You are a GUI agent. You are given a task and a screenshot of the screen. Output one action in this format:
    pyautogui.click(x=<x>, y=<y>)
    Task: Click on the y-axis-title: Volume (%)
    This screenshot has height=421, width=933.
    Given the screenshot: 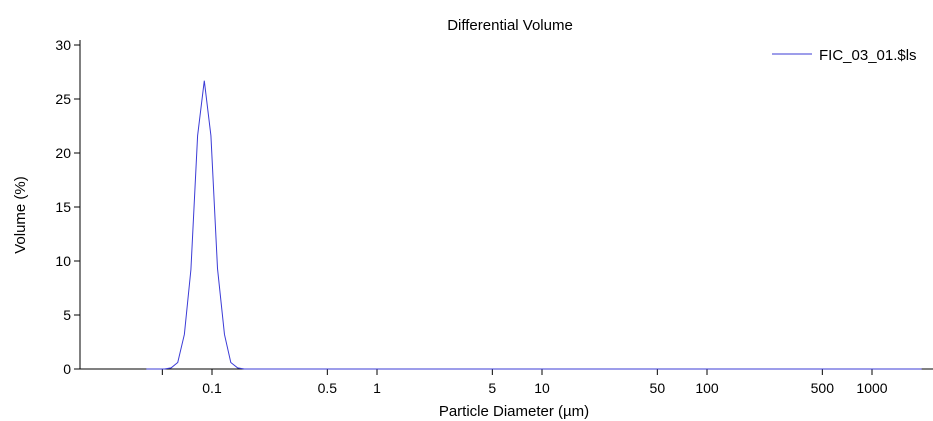 What is the action you would take?
    pyautogui.click(x=20, y=215)
    